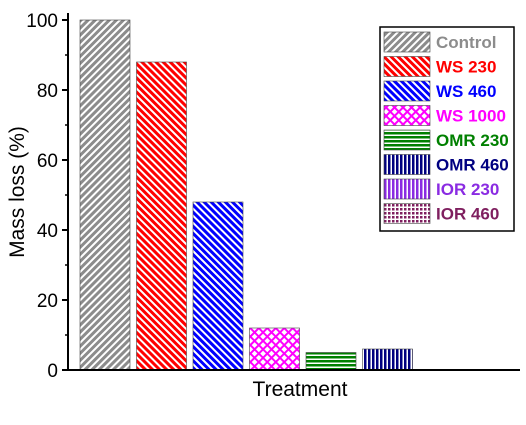  Describe the element at coordinates (466, 67) in the screenshot. I see `legend-label: WS 230` at that location.